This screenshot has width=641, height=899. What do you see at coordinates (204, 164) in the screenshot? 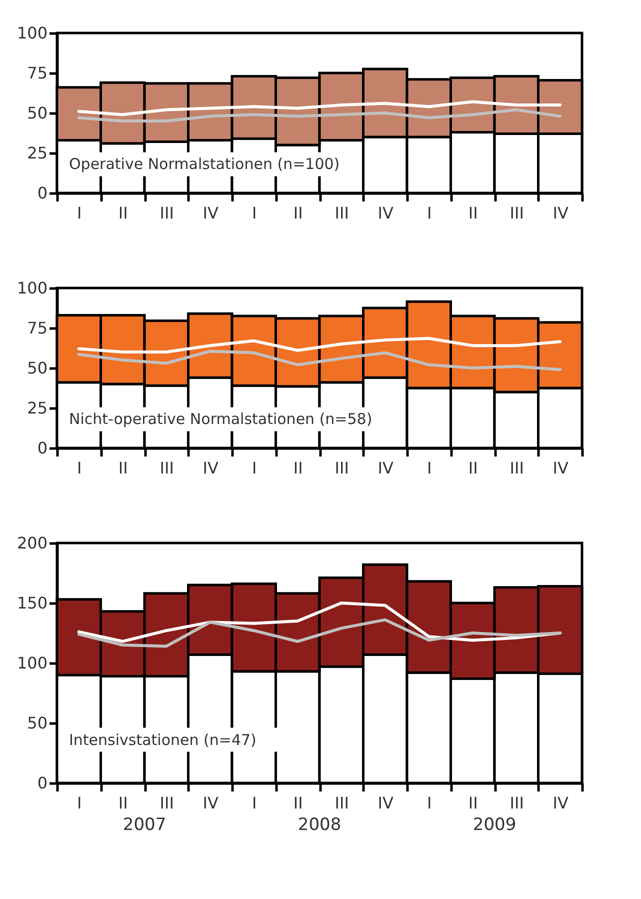
I see `text: Operative Normalstationen (n=100)` at bounding box center [204, 164].